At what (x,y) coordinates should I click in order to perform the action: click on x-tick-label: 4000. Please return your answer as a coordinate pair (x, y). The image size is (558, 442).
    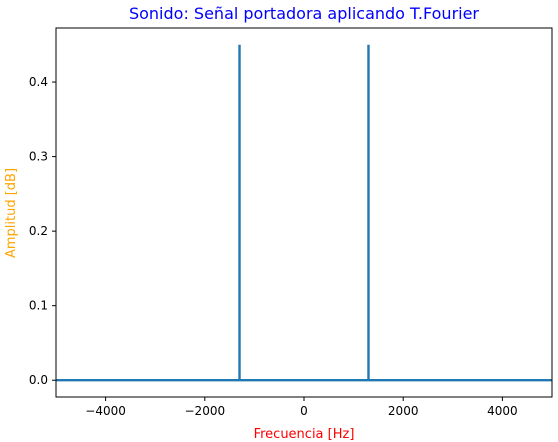
    Looking at the image, I should click on (502, 411).